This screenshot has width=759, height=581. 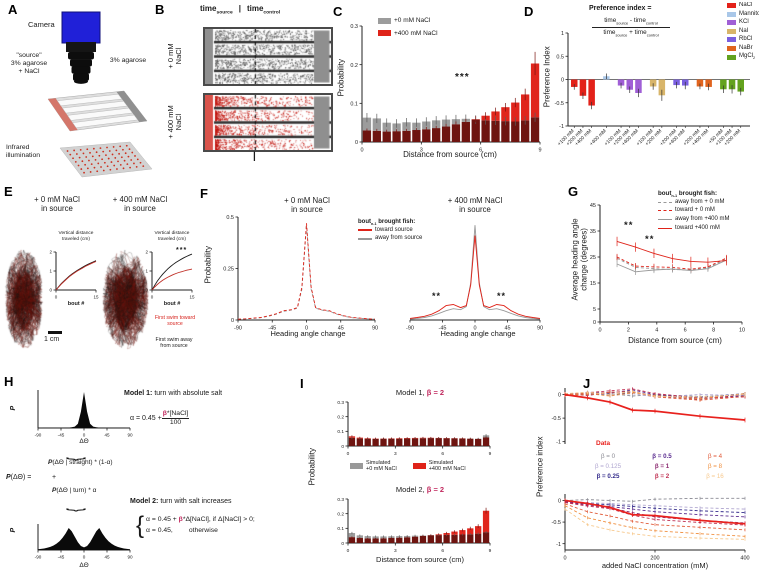 What do you see at coordinates (667, 268) in the screenshot?
I see `g-line-chart: 0 5 15 25 35 45 0 2 4 6 8 10` at bounding box center [667, 268].